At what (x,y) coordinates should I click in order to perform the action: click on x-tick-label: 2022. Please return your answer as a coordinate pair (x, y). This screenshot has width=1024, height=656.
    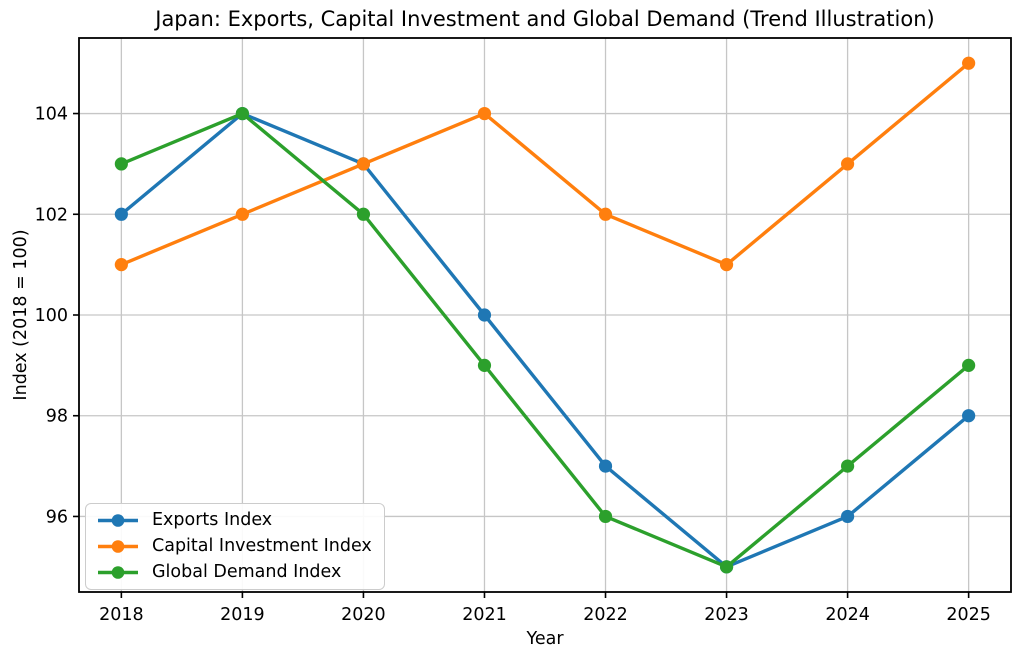
    Looking at the image, I should click on (605, 615).